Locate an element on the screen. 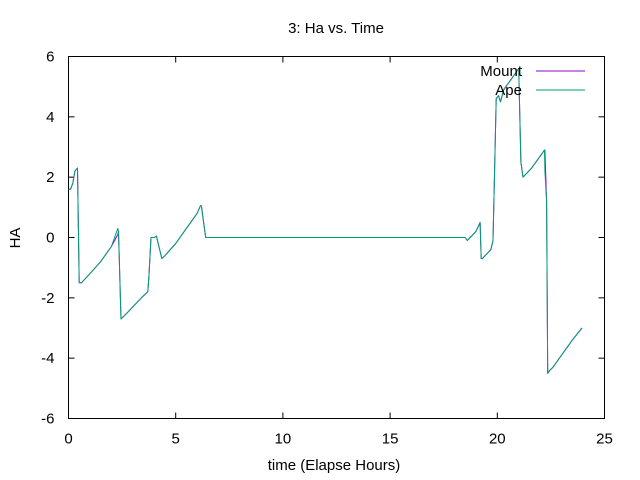 This screenshot has height=480, width=640. x-tick-label: 0 is located at coordinates (68, 439).